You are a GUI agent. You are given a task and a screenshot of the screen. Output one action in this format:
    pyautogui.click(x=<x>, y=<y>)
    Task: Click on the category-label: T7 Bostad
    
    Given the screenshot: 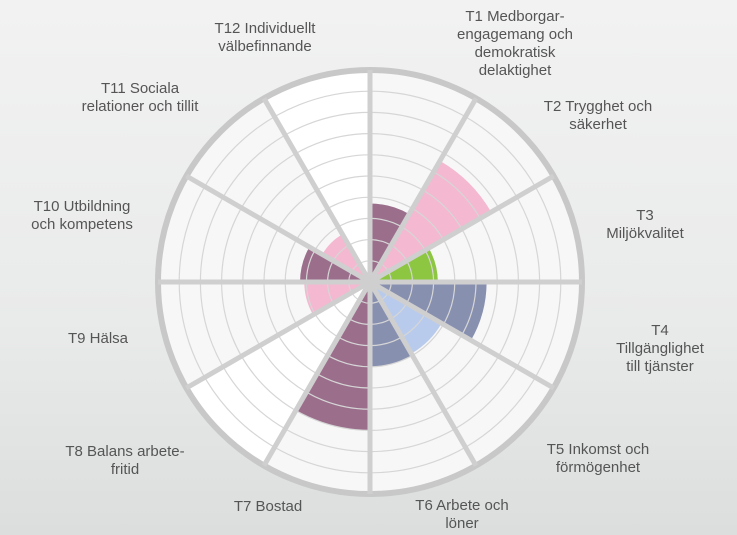 What is the action you would take?
    pyautogui.click(x=268, y=506)
    